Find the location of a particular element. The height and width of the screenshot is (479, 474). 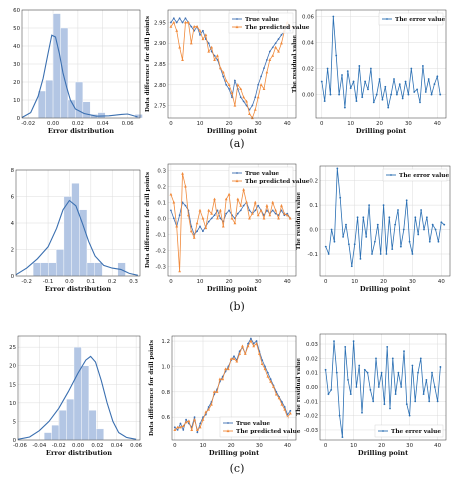

x-tick-label: -0.2 is located at coordinates (26, 282).